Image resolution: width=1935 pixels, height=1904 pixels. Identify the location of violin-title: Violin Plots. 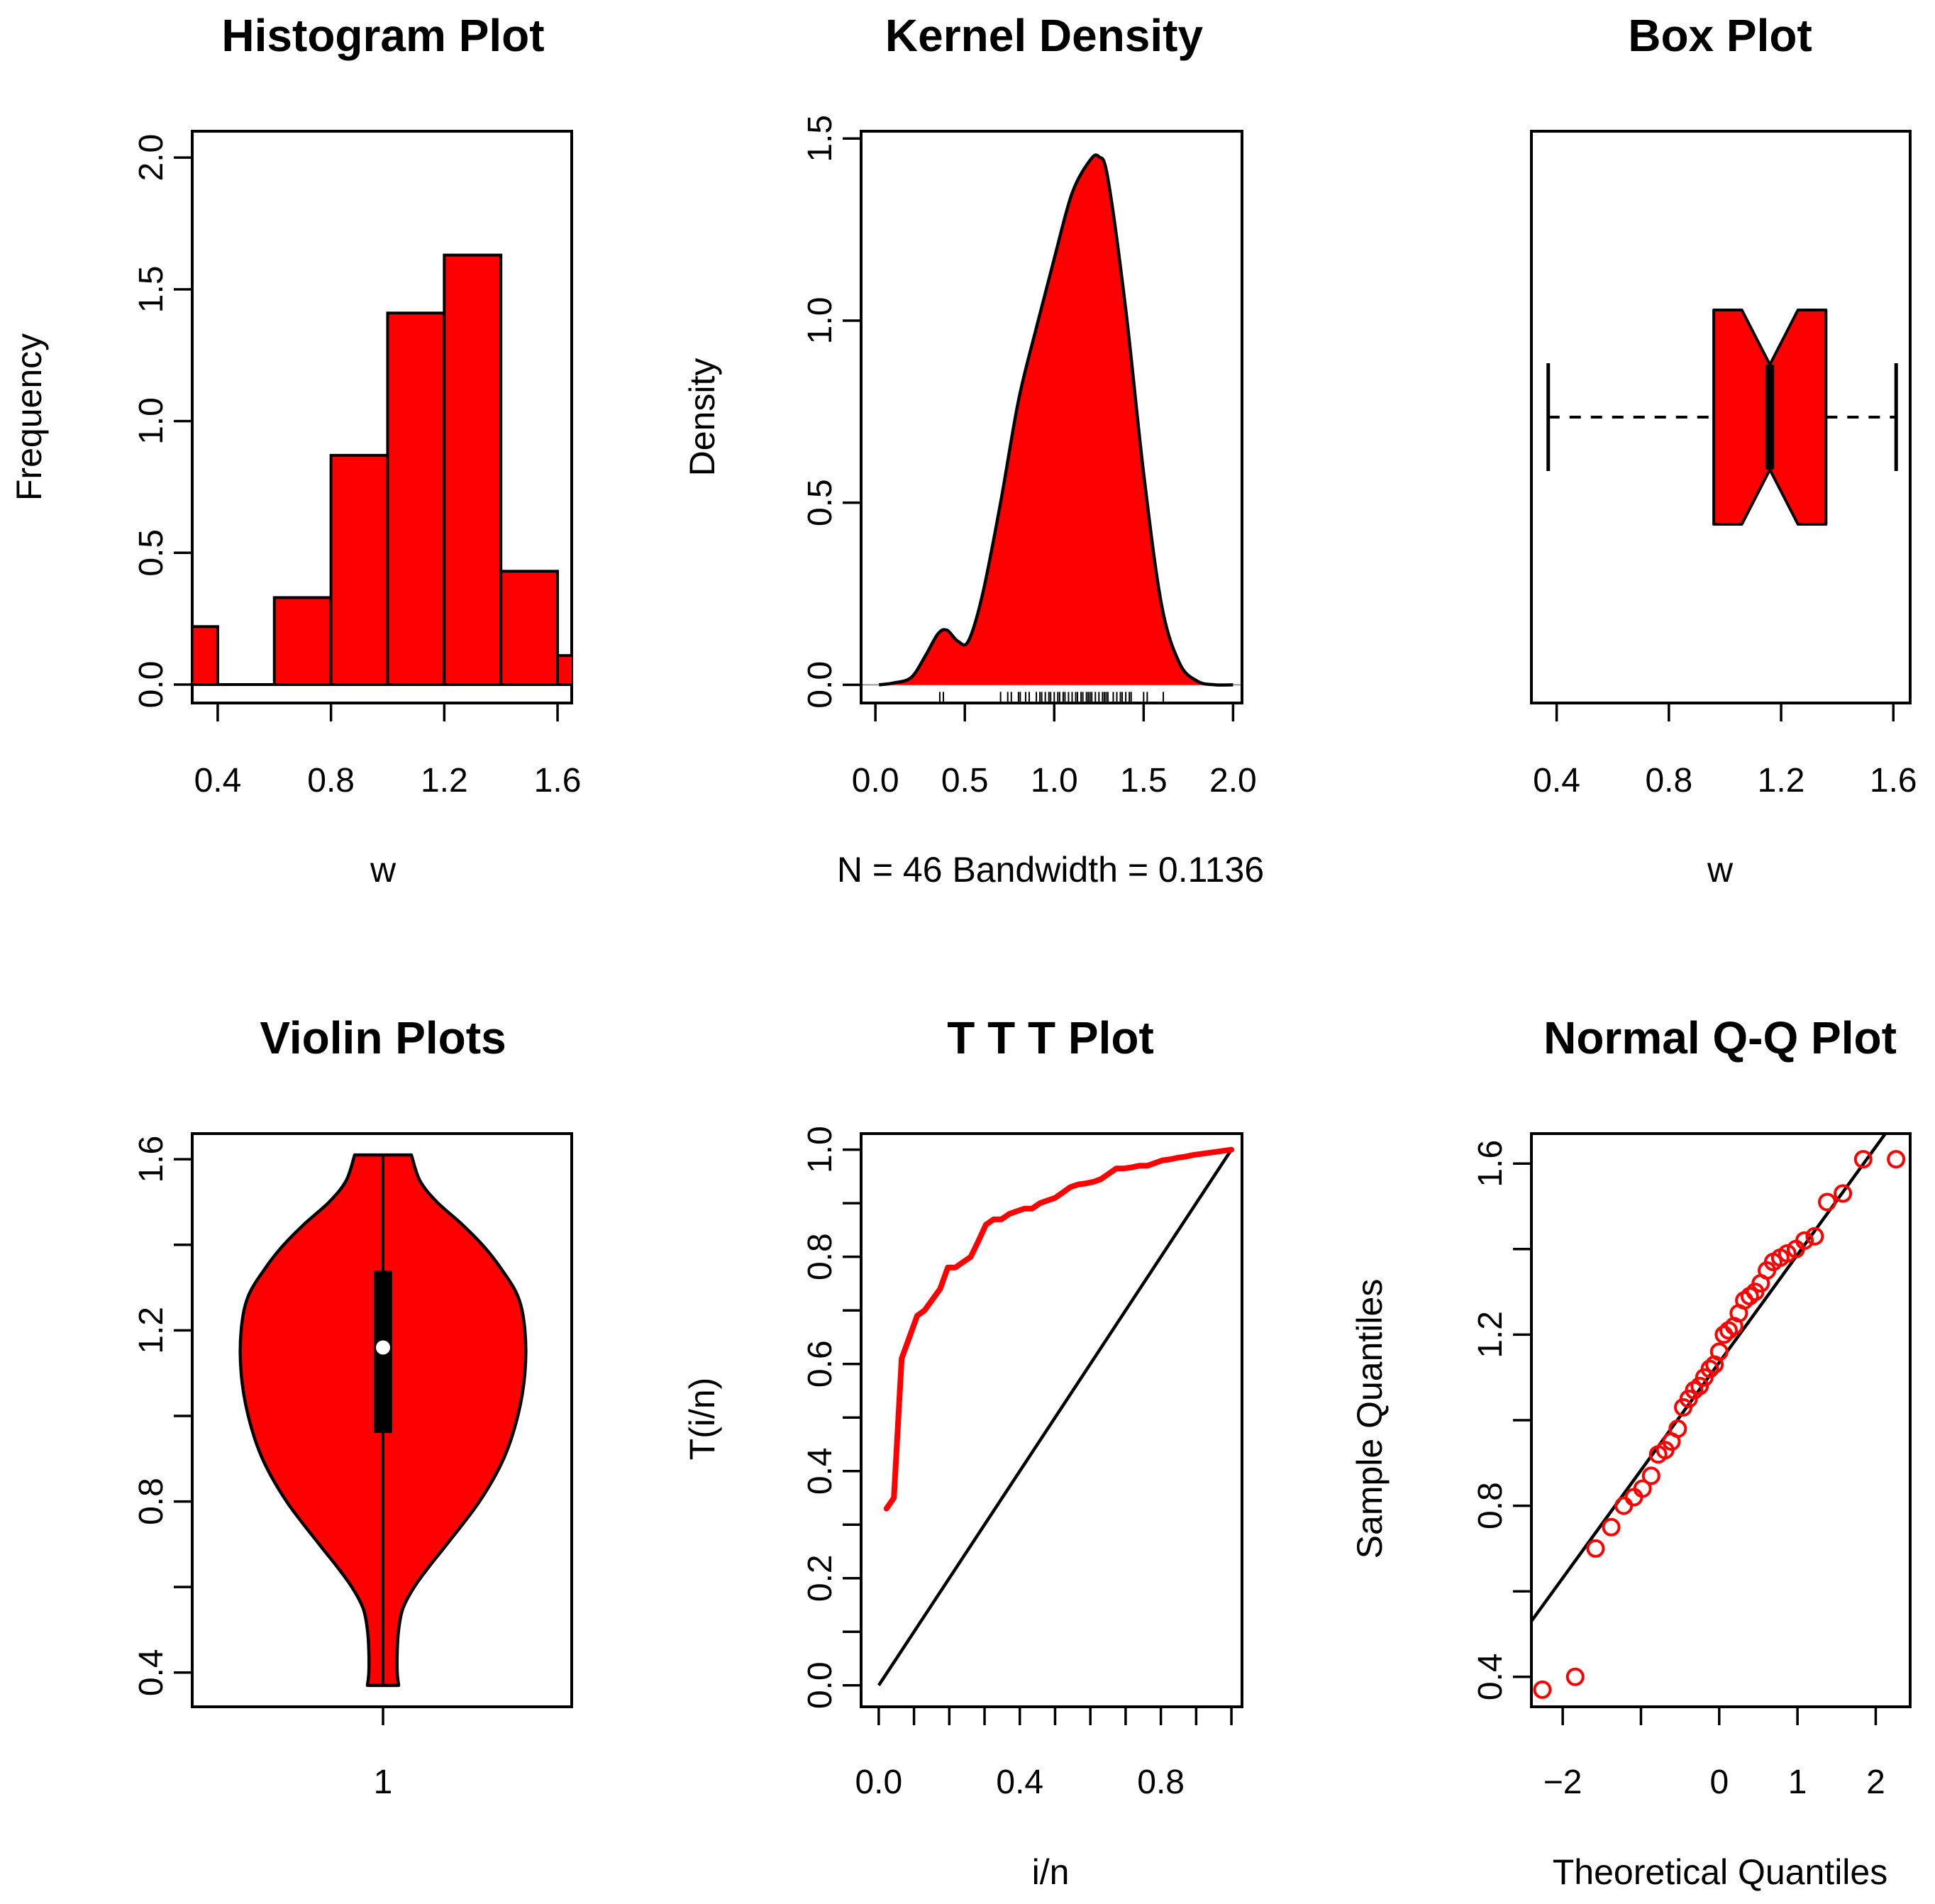
(383, 1037).